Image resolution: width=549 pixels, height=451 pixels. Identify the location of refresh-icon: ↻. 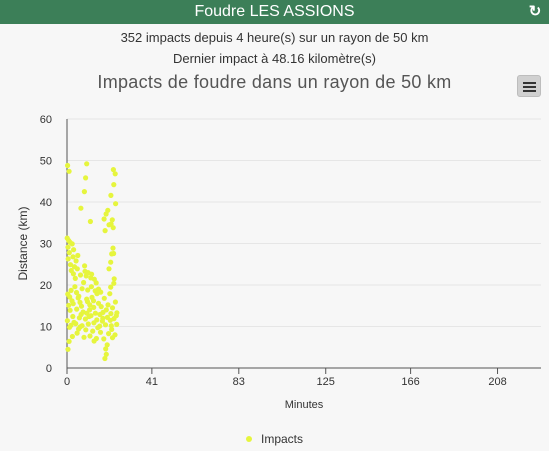
(535, 11).